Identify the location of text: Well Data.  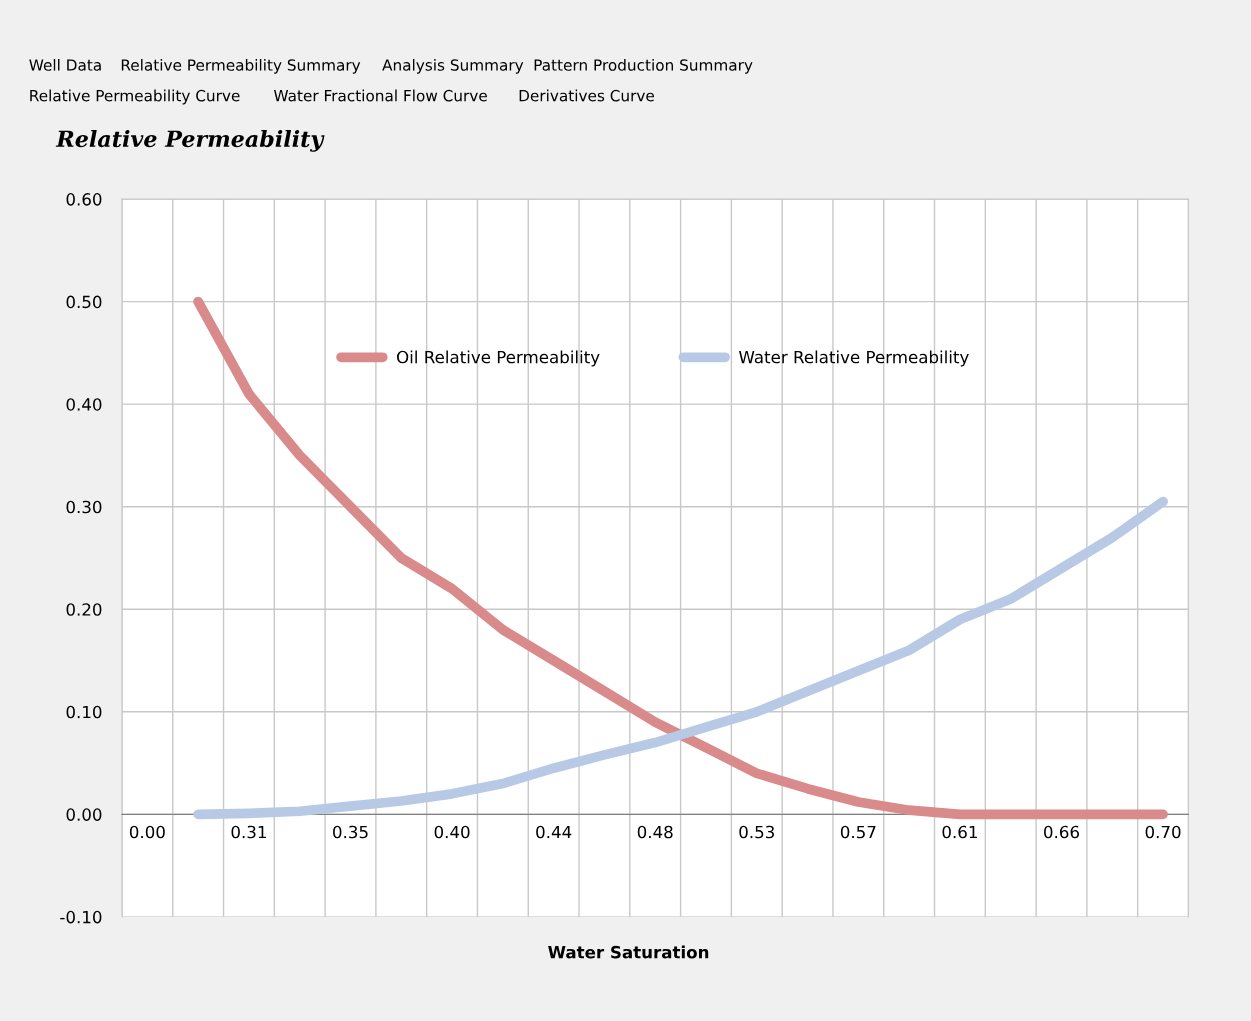
(65, 64).